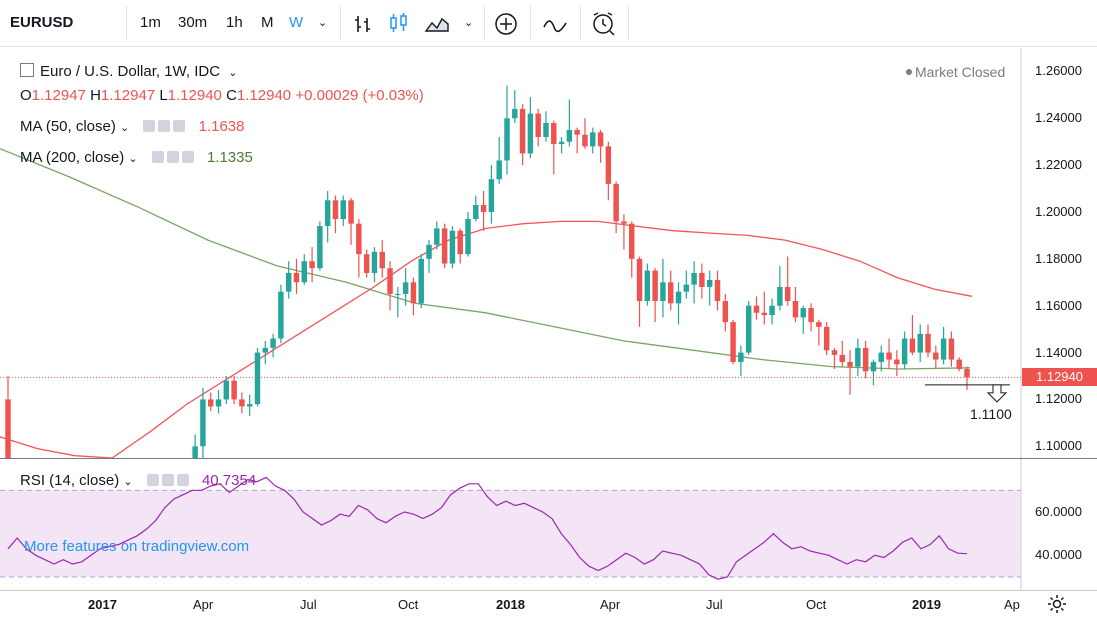 The image size is (1097, 621). What do you see at coordinates (132, 126) in the screenshot?
I see `ma50-legend: MA (50, close) ⌄ 1.1638` at bounding box center [132, 126].